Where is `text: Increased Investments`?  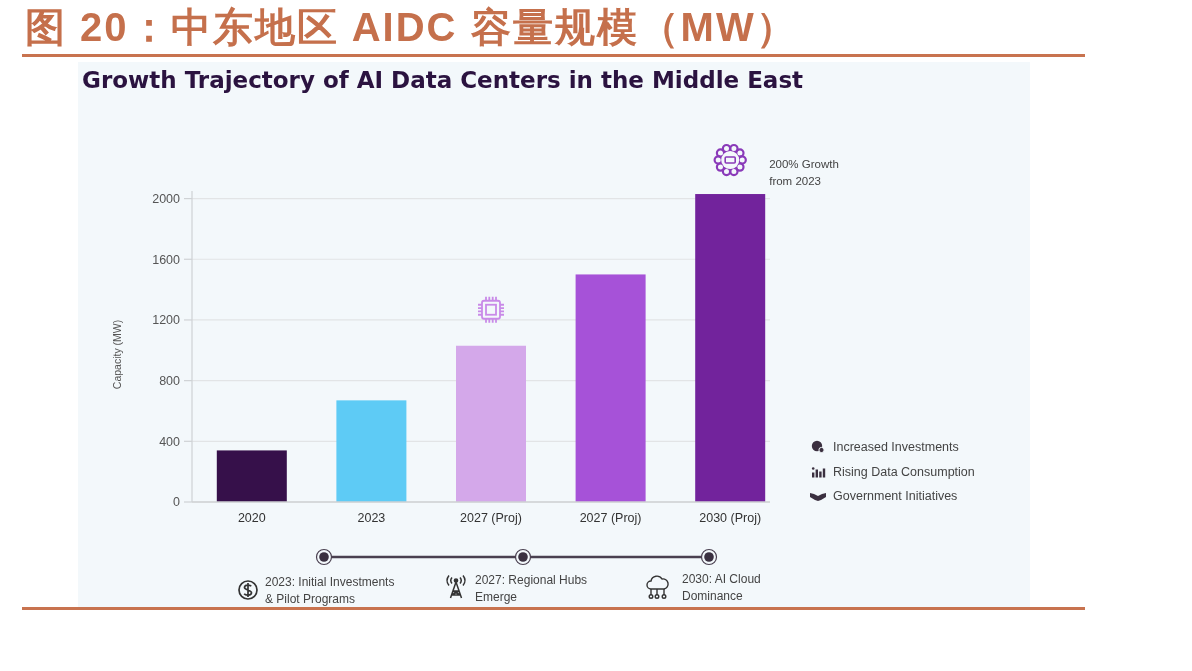 text: Increased Investments is located at coordinates (896, 447).